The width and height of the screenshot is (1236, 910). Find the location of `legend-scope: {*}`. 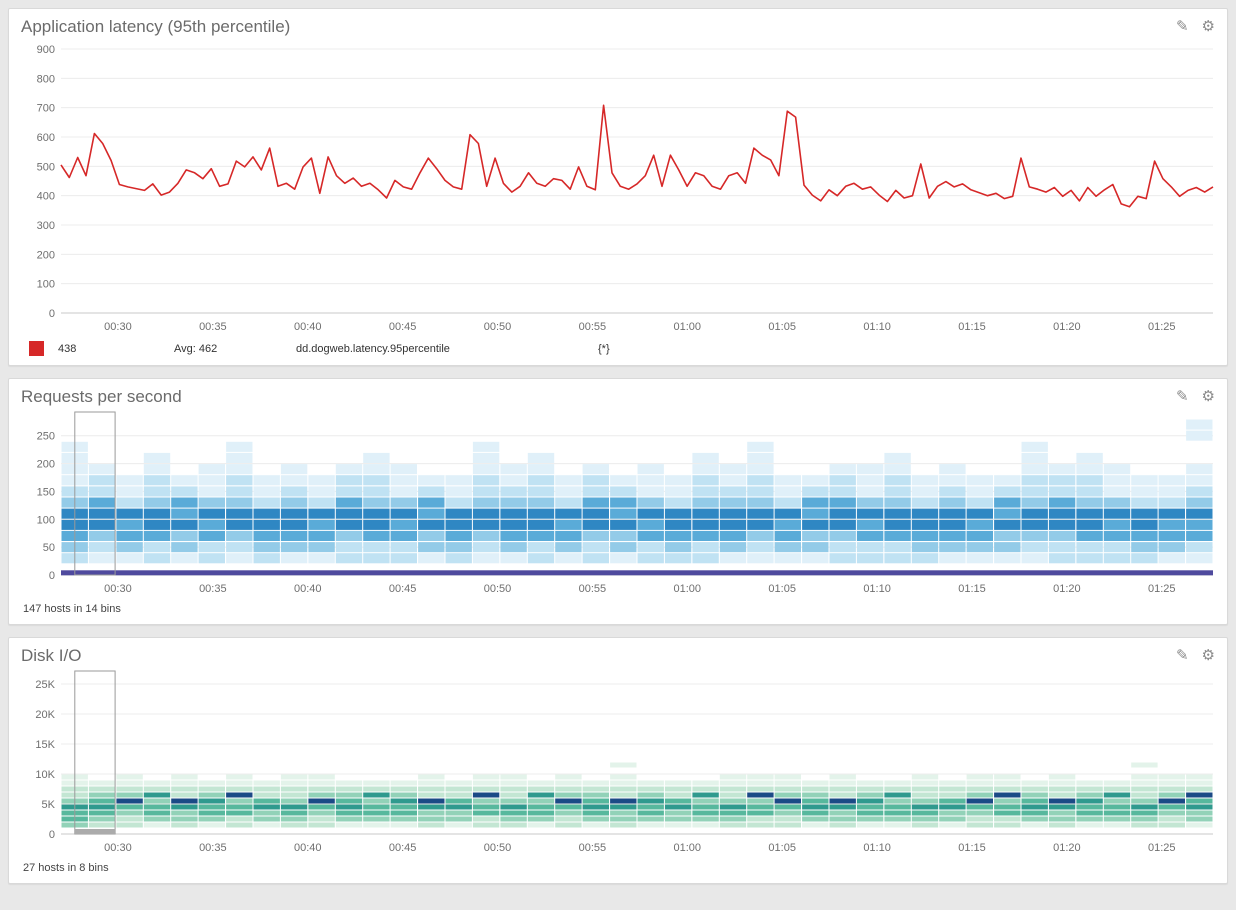

legend-scope: {*} is located at coordinates (604, 348).